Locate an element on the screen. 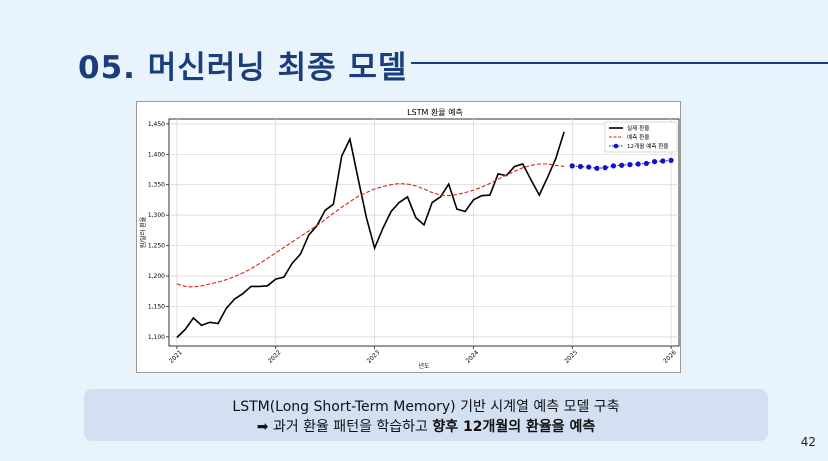 The width and height of the screenshot is (828, 461). y-tick-label: 1,150 is located at coordinates (156, 306).